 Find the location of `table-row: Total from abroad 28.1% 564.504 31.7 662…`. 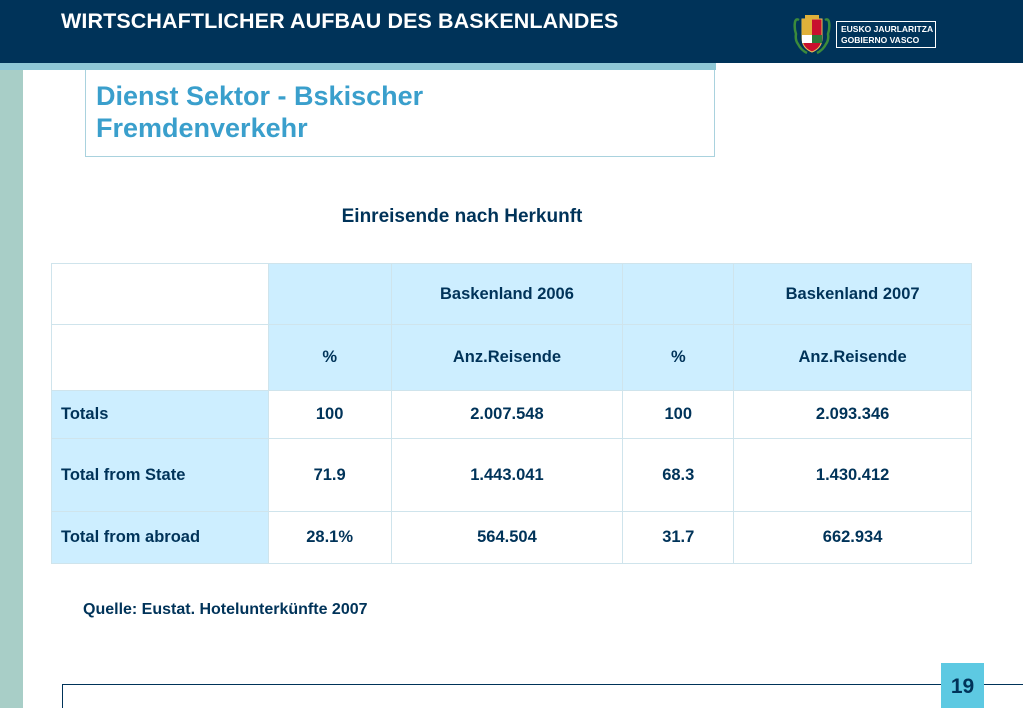

table-row: Total from abroad 28.1% 564.504 31.7 662… is located at coordinates (511, 537).